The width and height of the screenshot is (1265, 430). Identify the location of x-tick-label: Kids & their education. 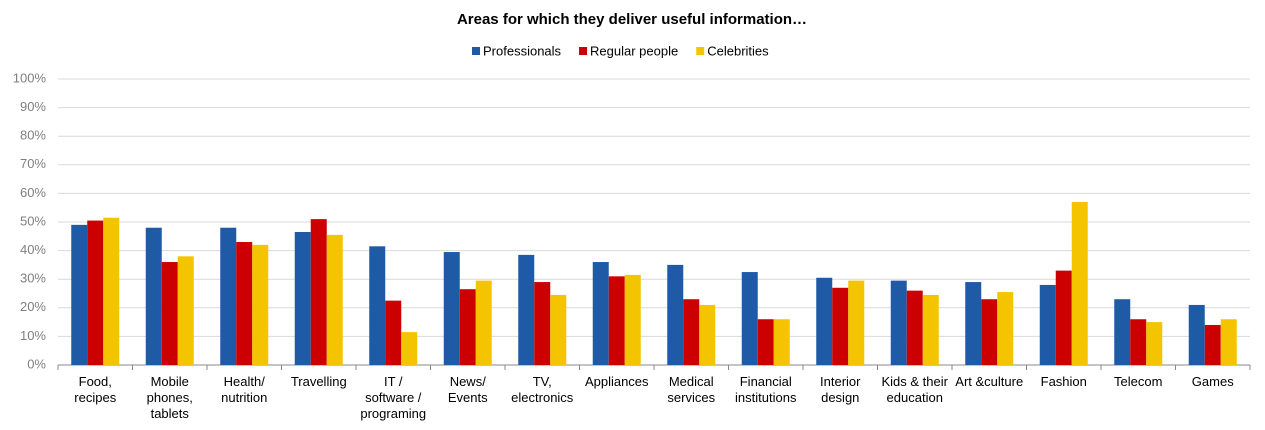
(914, 389).